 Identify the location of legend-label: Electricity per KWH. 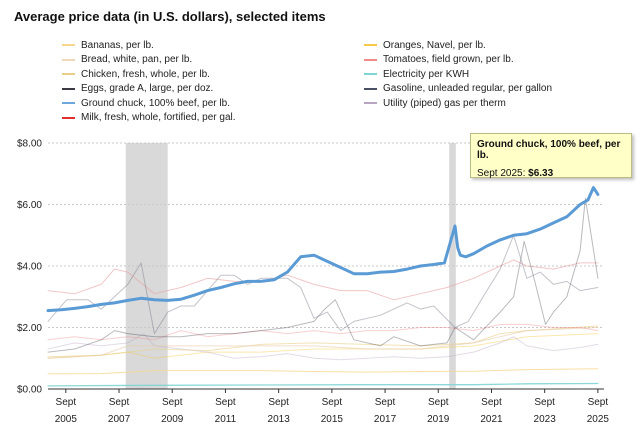
(426, 74).